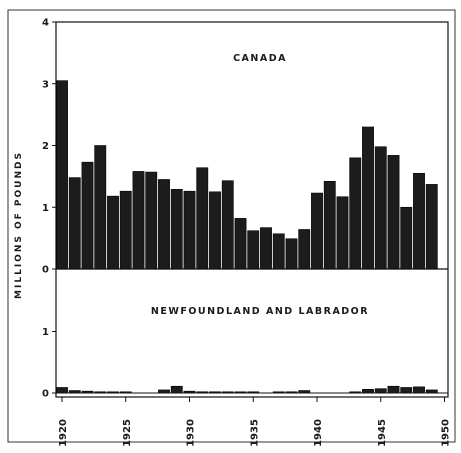  What do you see at coordinates (127, 433) in the screenshot?
I see `x-tick-label: 1925` at bounding box center [127, 433].